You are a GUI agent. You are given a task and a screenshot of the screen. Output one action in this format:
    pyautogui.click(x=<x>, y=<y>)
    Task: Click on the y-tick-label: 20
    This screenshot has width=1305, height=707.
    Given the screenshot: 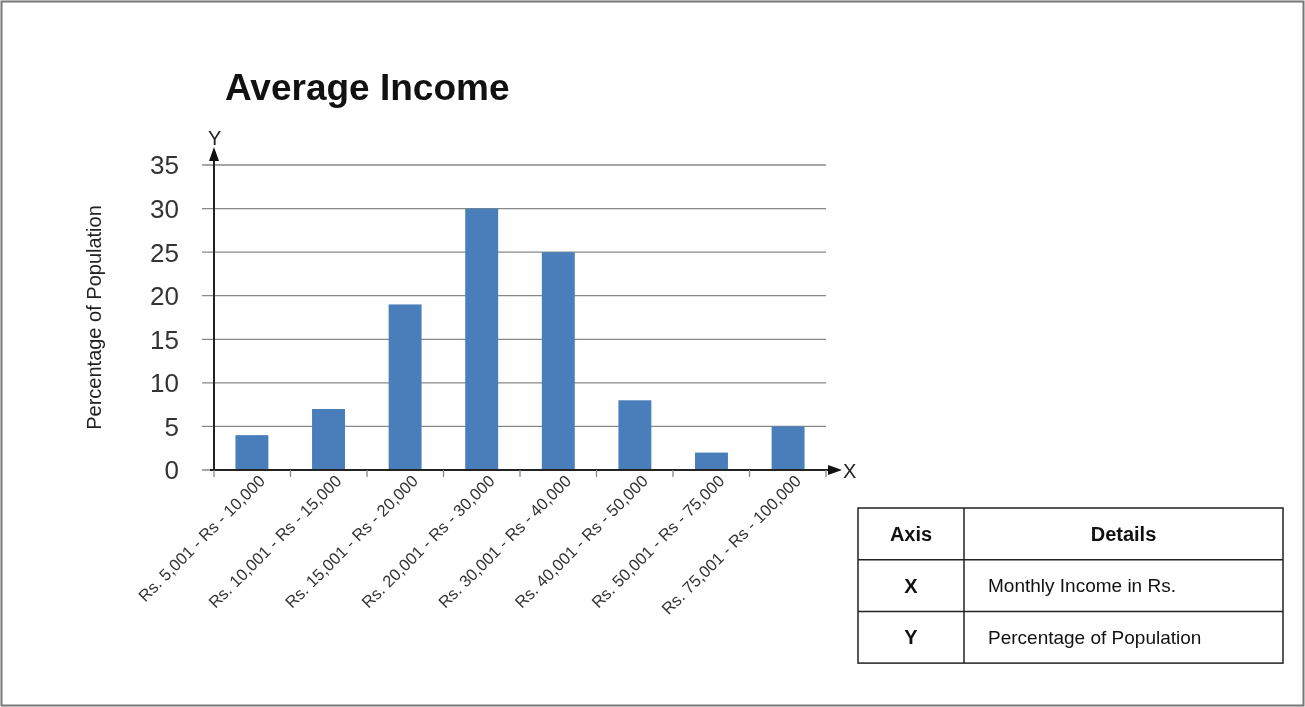 What is the action you would take?
    pyautogui.click(x=164, y=296)
    